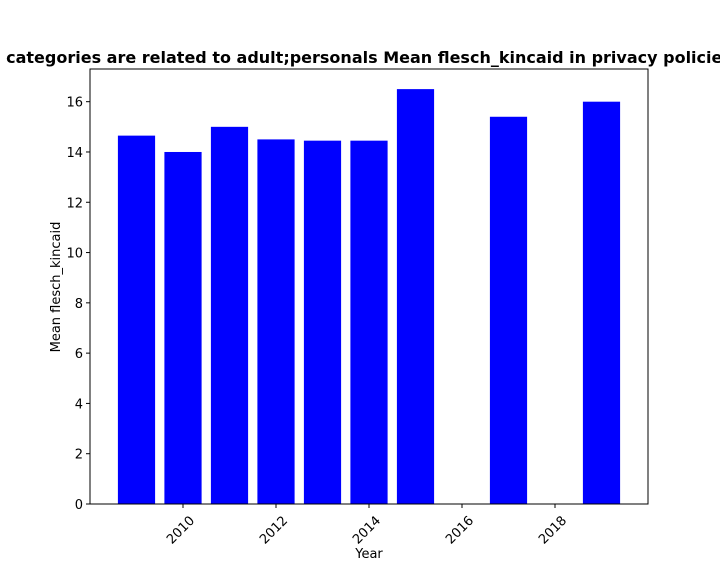  What do you see at coordinates (74, 153) in the screenshot?
I see `y-tick-label: 14` at bounding box center [74, 153].